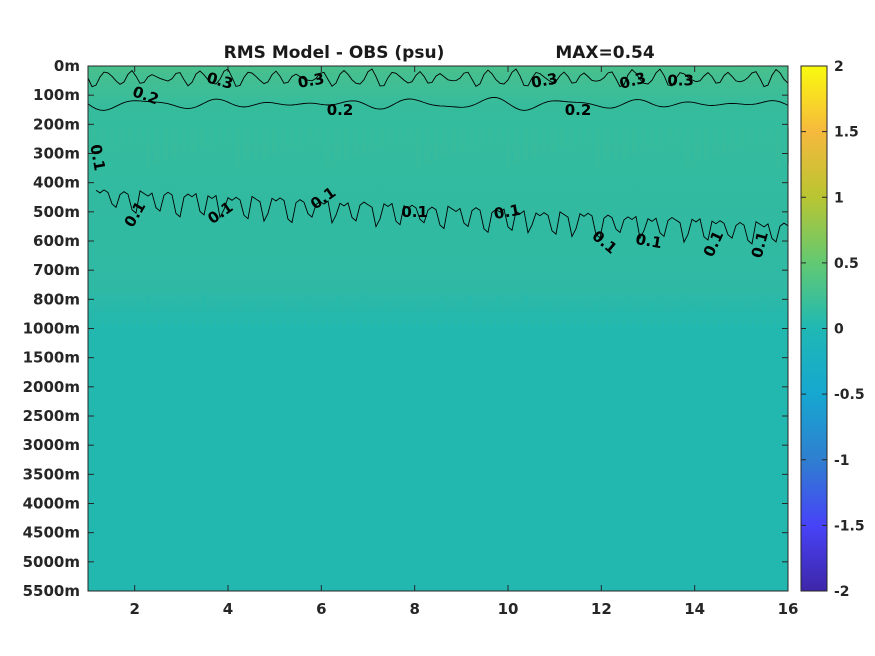  I want to click on colorbar: 2 1.5 1 0.5 0 -0.5 -1 -1.5 -2, so click(832, 329).